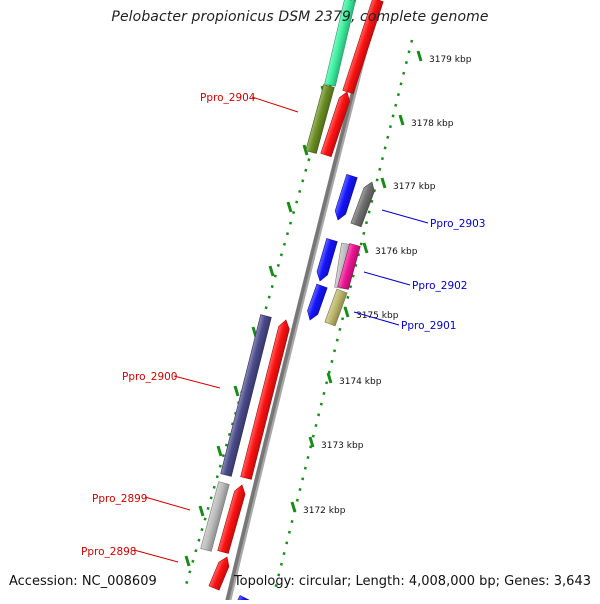  Describe the element at coordinates (360, 382) in the screenshot. I see `scale-label: 3174 kbp` at that location.